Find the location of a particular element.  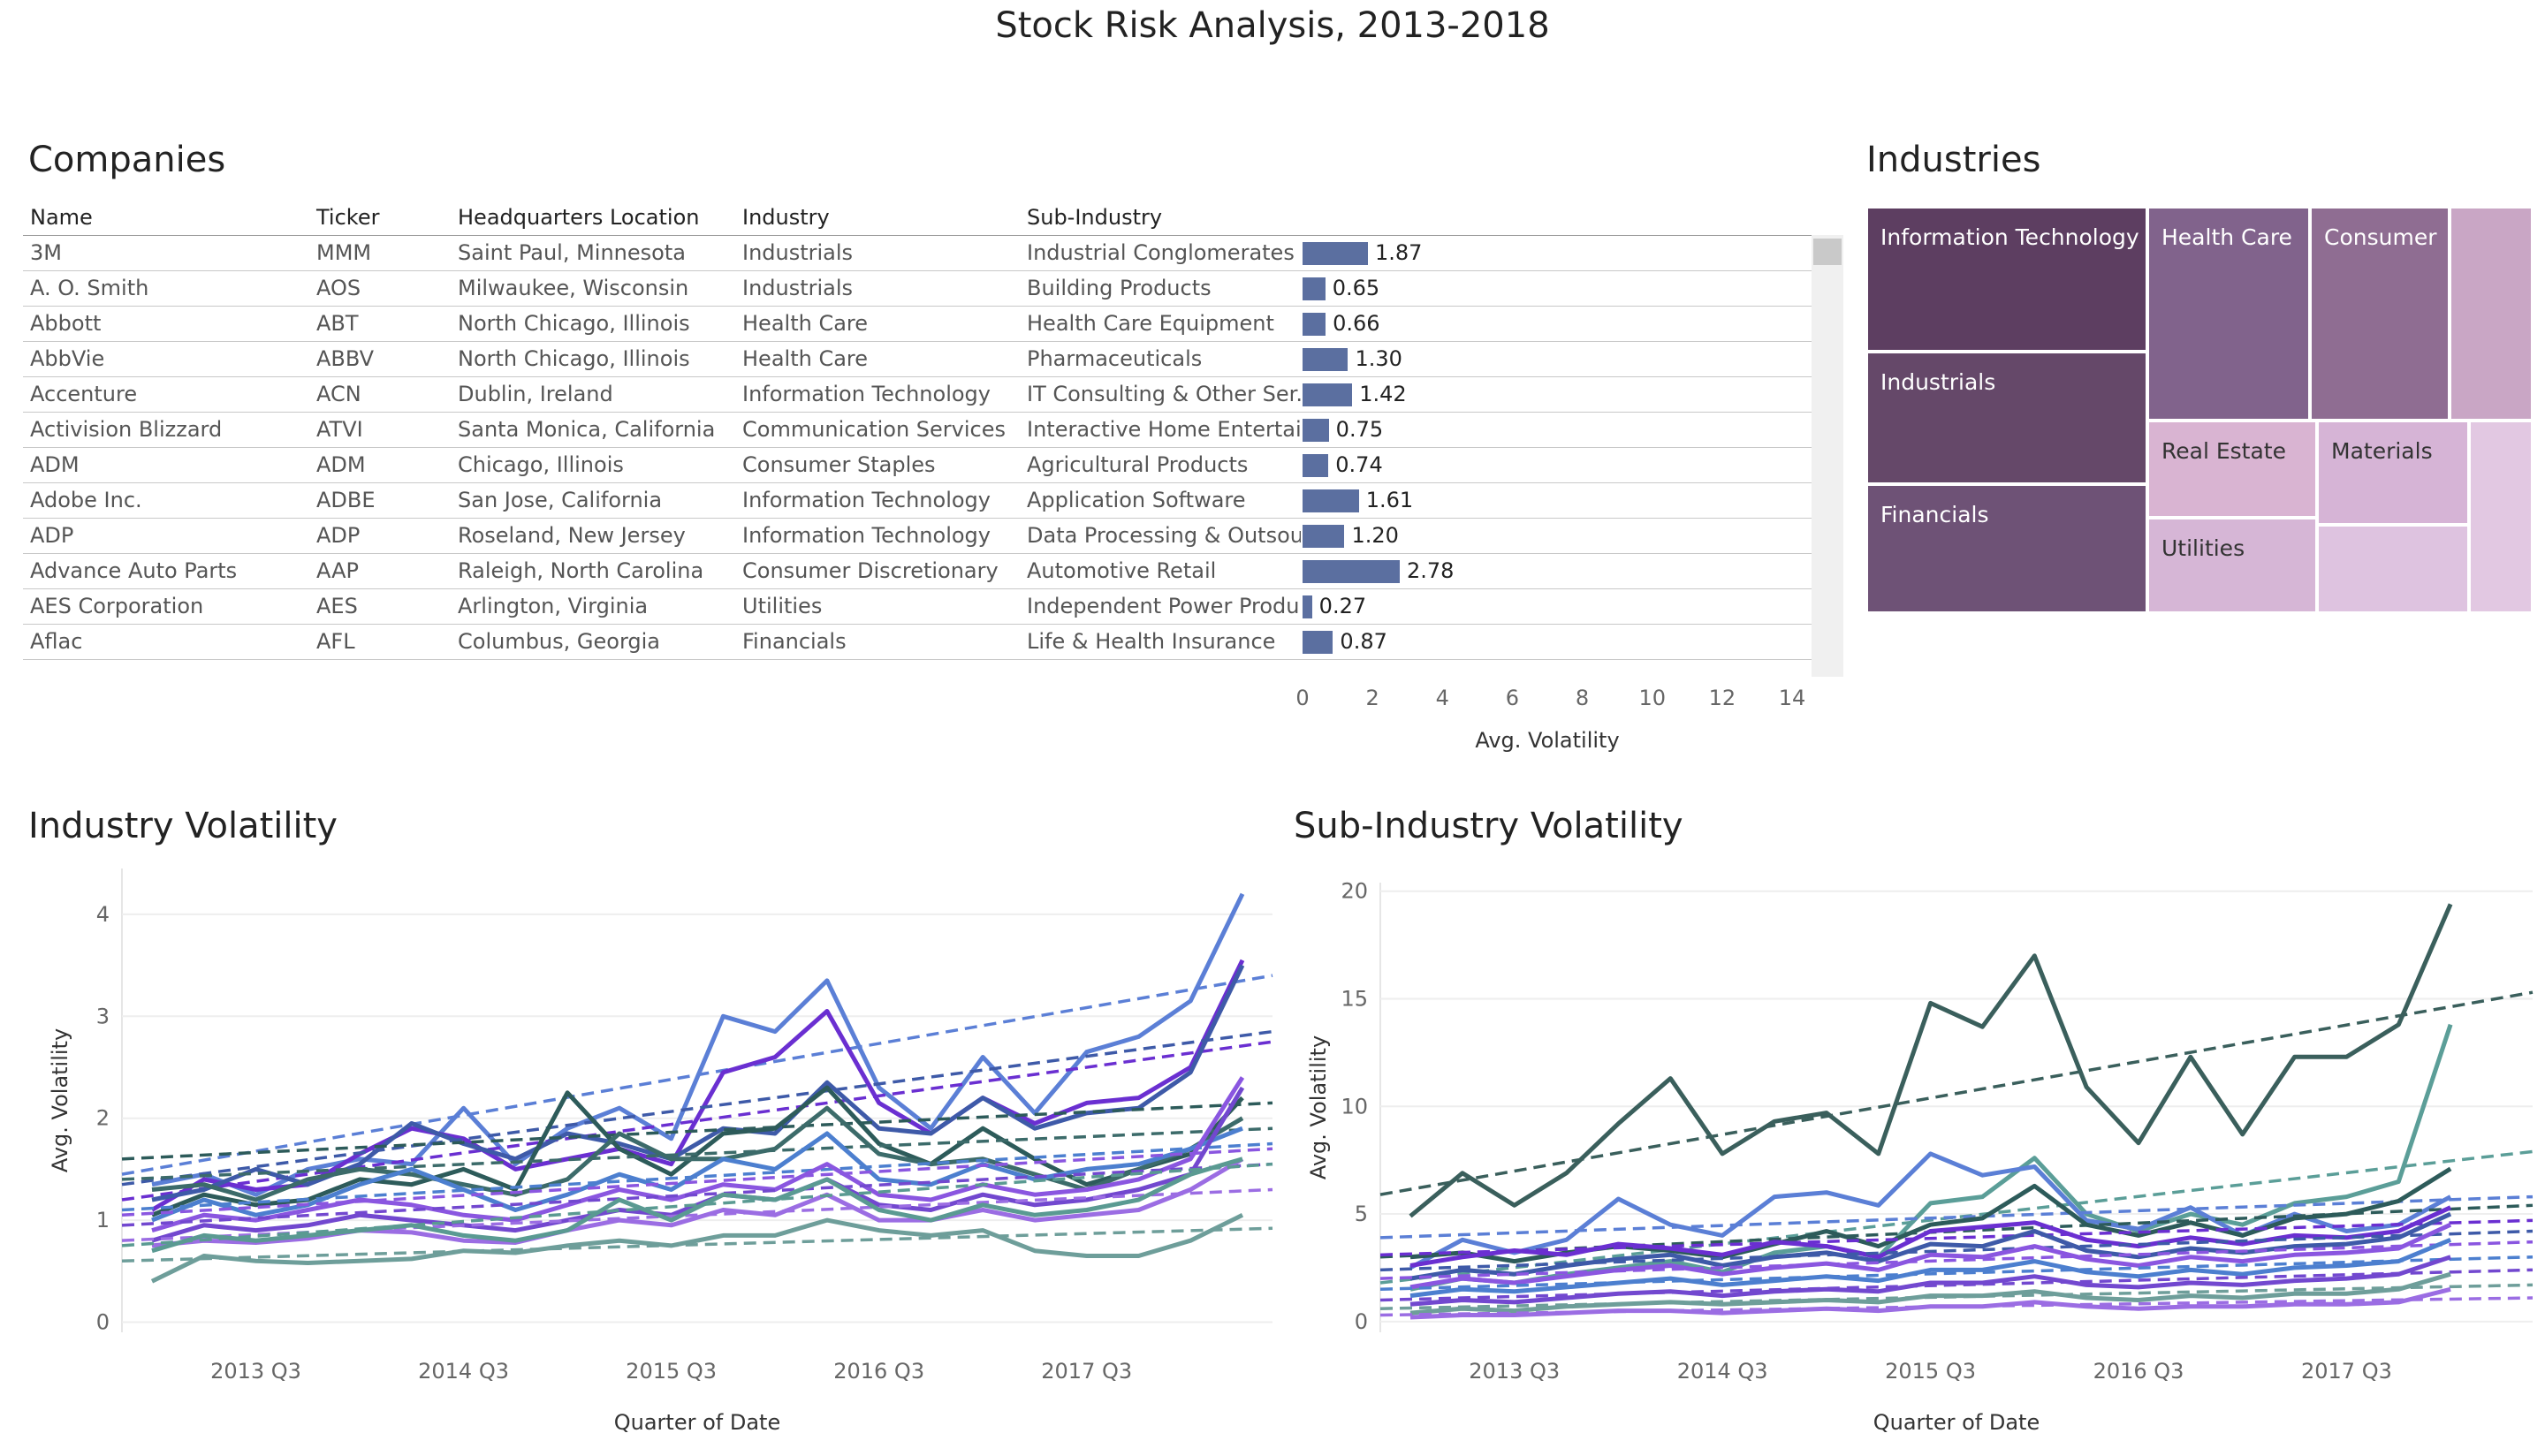

treemap-cell-information-technology: Information Technology is located at coordinates (2006, 279).